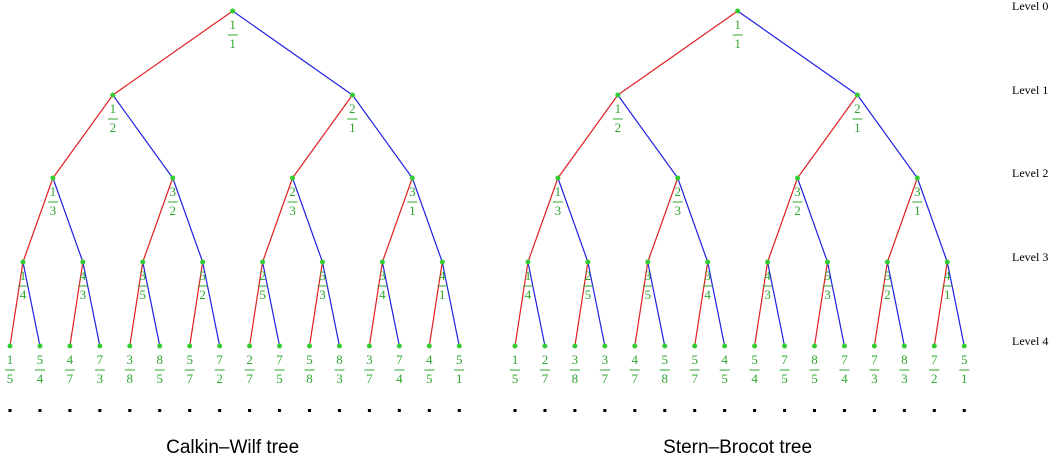 The image size is (1062, 464). Describe the element at coordinates (160, 359) in the screenshot. I see `numerator: 8` at that location.